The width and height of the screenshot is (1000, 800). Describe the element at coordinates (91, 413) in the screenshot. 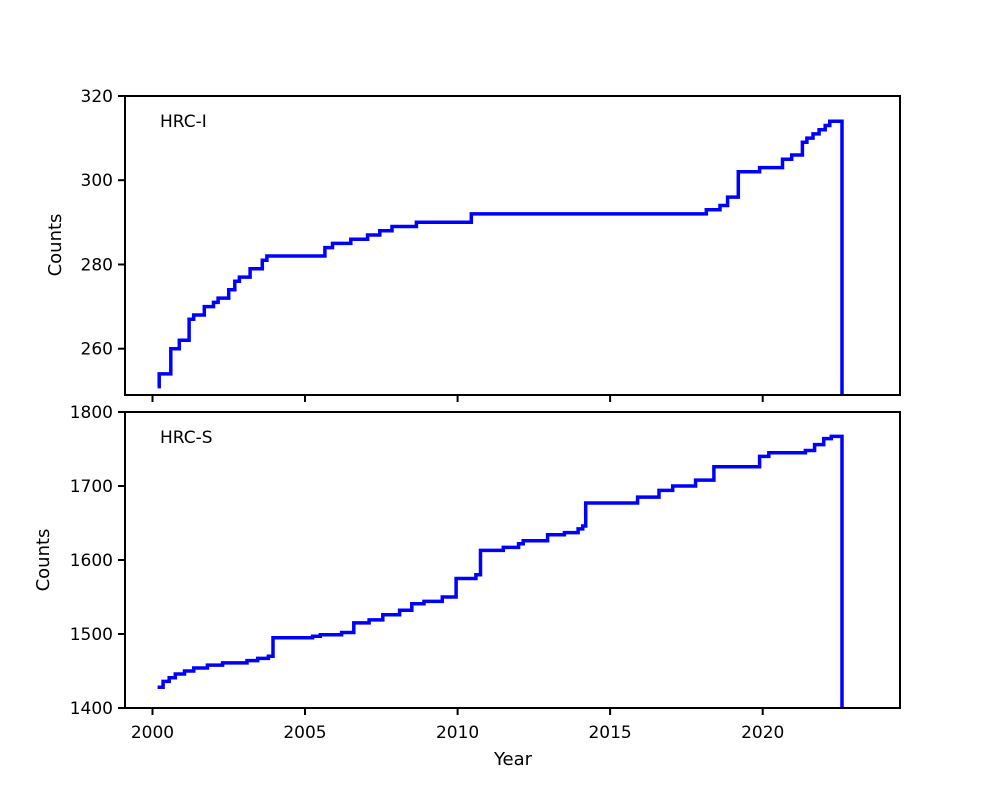

I see `y-tick-label: 1800` at that location.